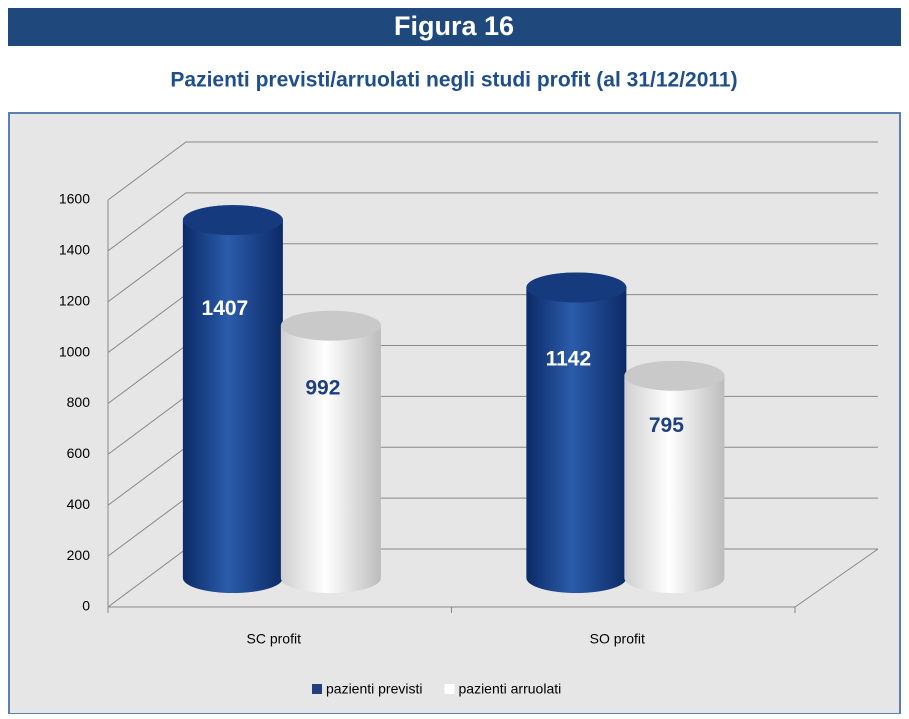  I want to click on data-label: 1142, so click(569, 359).